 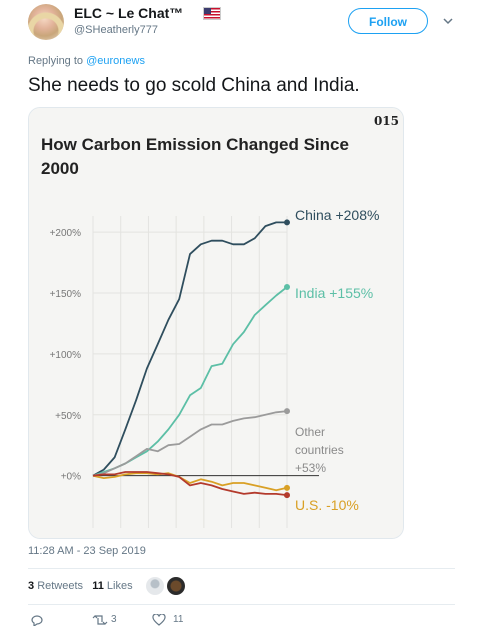 What do you see at coordinates (310, 468) in the screenshot?
I see `series-label: +53%` at bounding box center [310, 468].